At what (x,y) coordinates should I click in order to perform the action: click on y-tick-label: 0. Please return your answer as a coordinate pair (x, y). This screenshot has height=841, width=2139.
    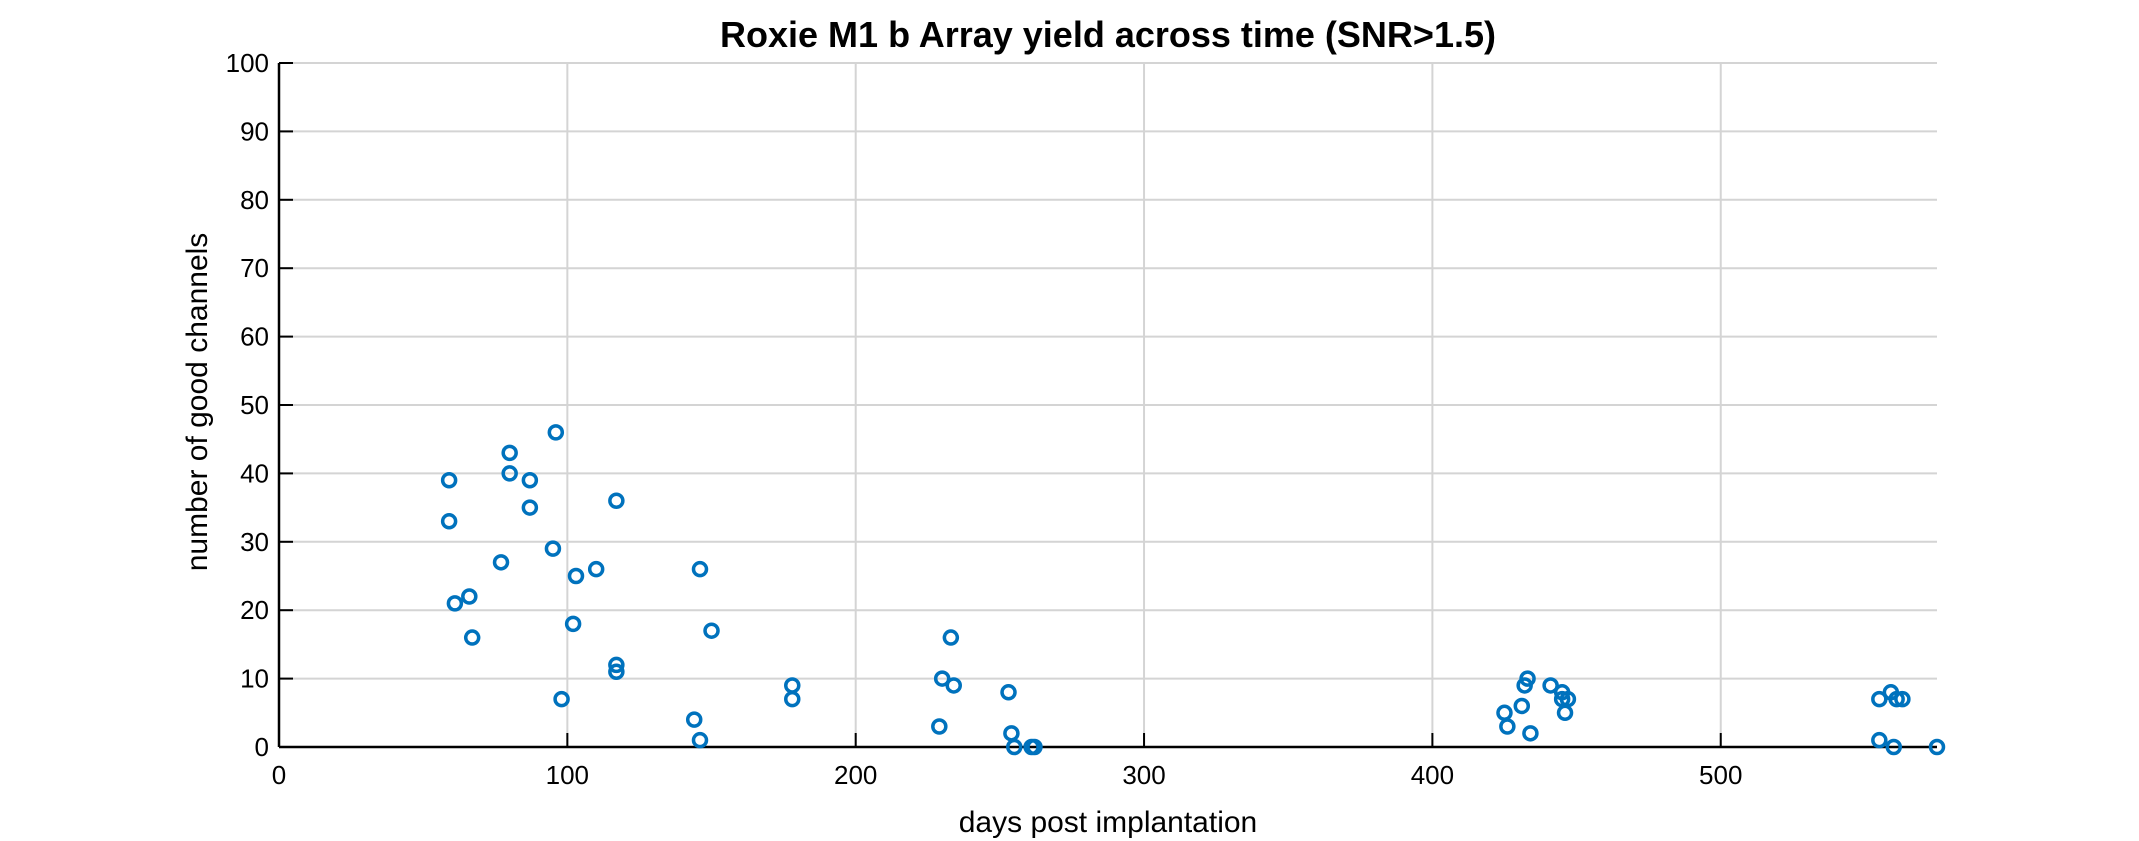
    Looking at the image, I should click on (262, 747).